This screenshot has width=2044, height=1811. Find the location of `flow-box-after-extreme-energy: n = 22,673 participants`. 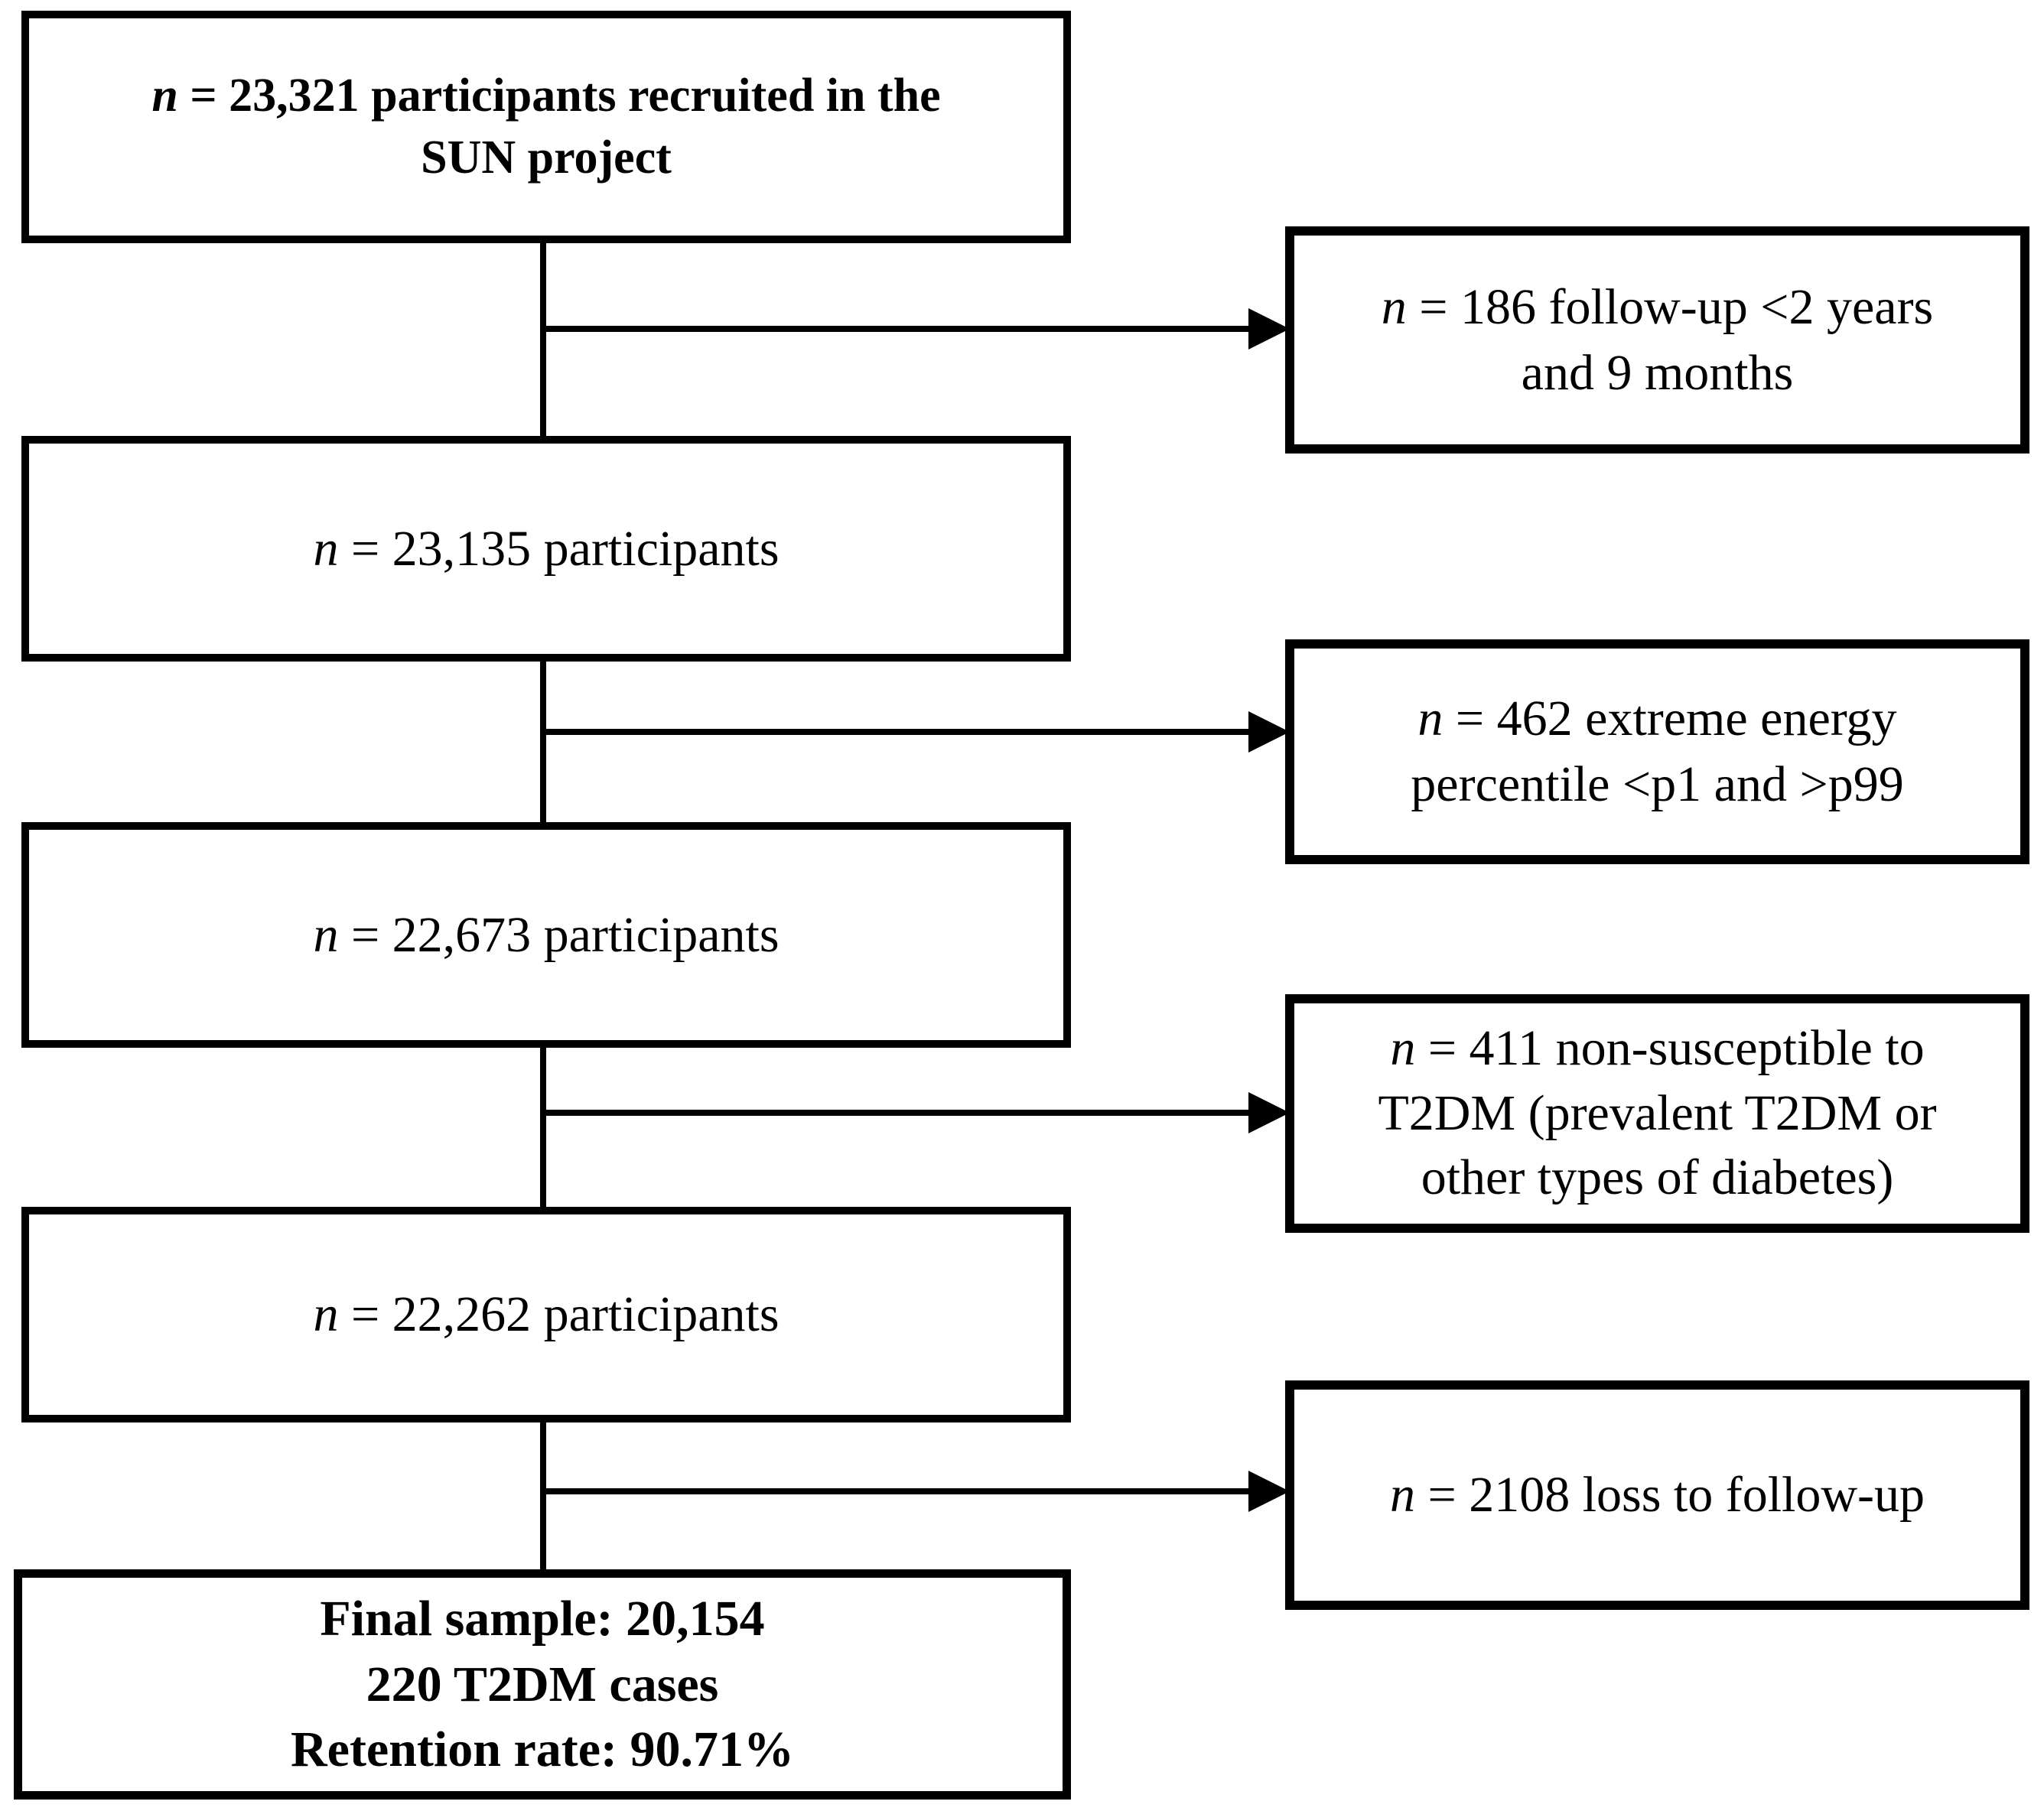

flow-box-after-extreme-energy: n = 22,673 participants is located at coordinates (546, 935).